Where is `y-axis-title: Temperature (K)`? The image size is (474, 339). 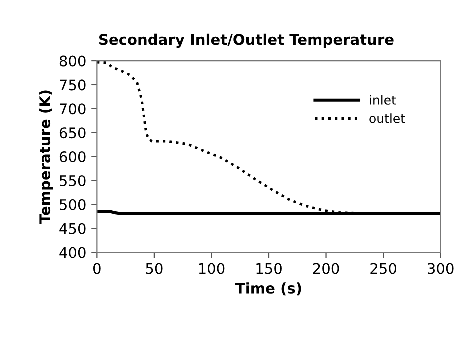 y-axis-title: Temperature (K) is located at coordinates (46, 157).